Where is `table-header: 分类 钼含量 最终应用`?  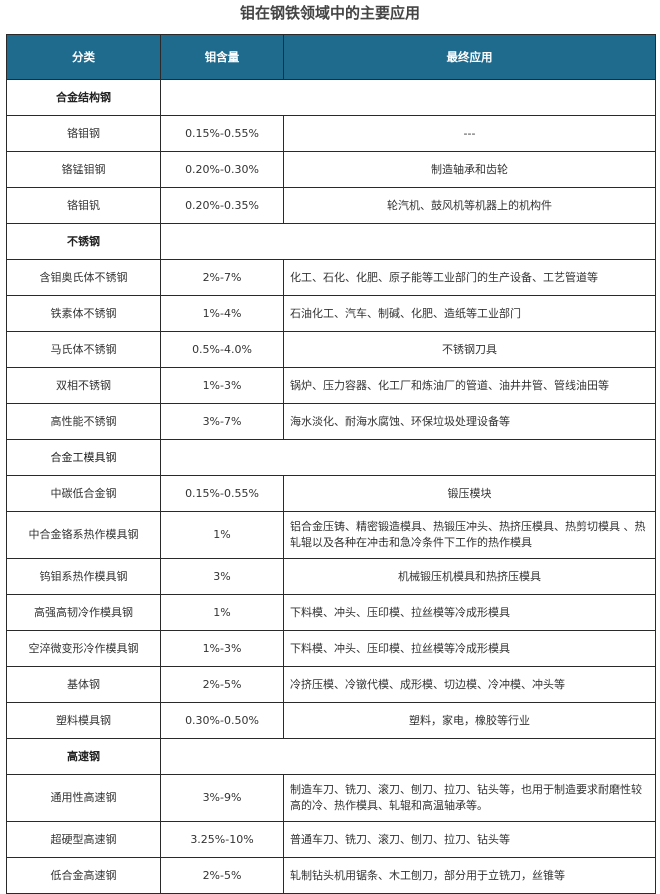 table-header: 分类 钼含量 最终应用 is located at coordinates (331, 57).